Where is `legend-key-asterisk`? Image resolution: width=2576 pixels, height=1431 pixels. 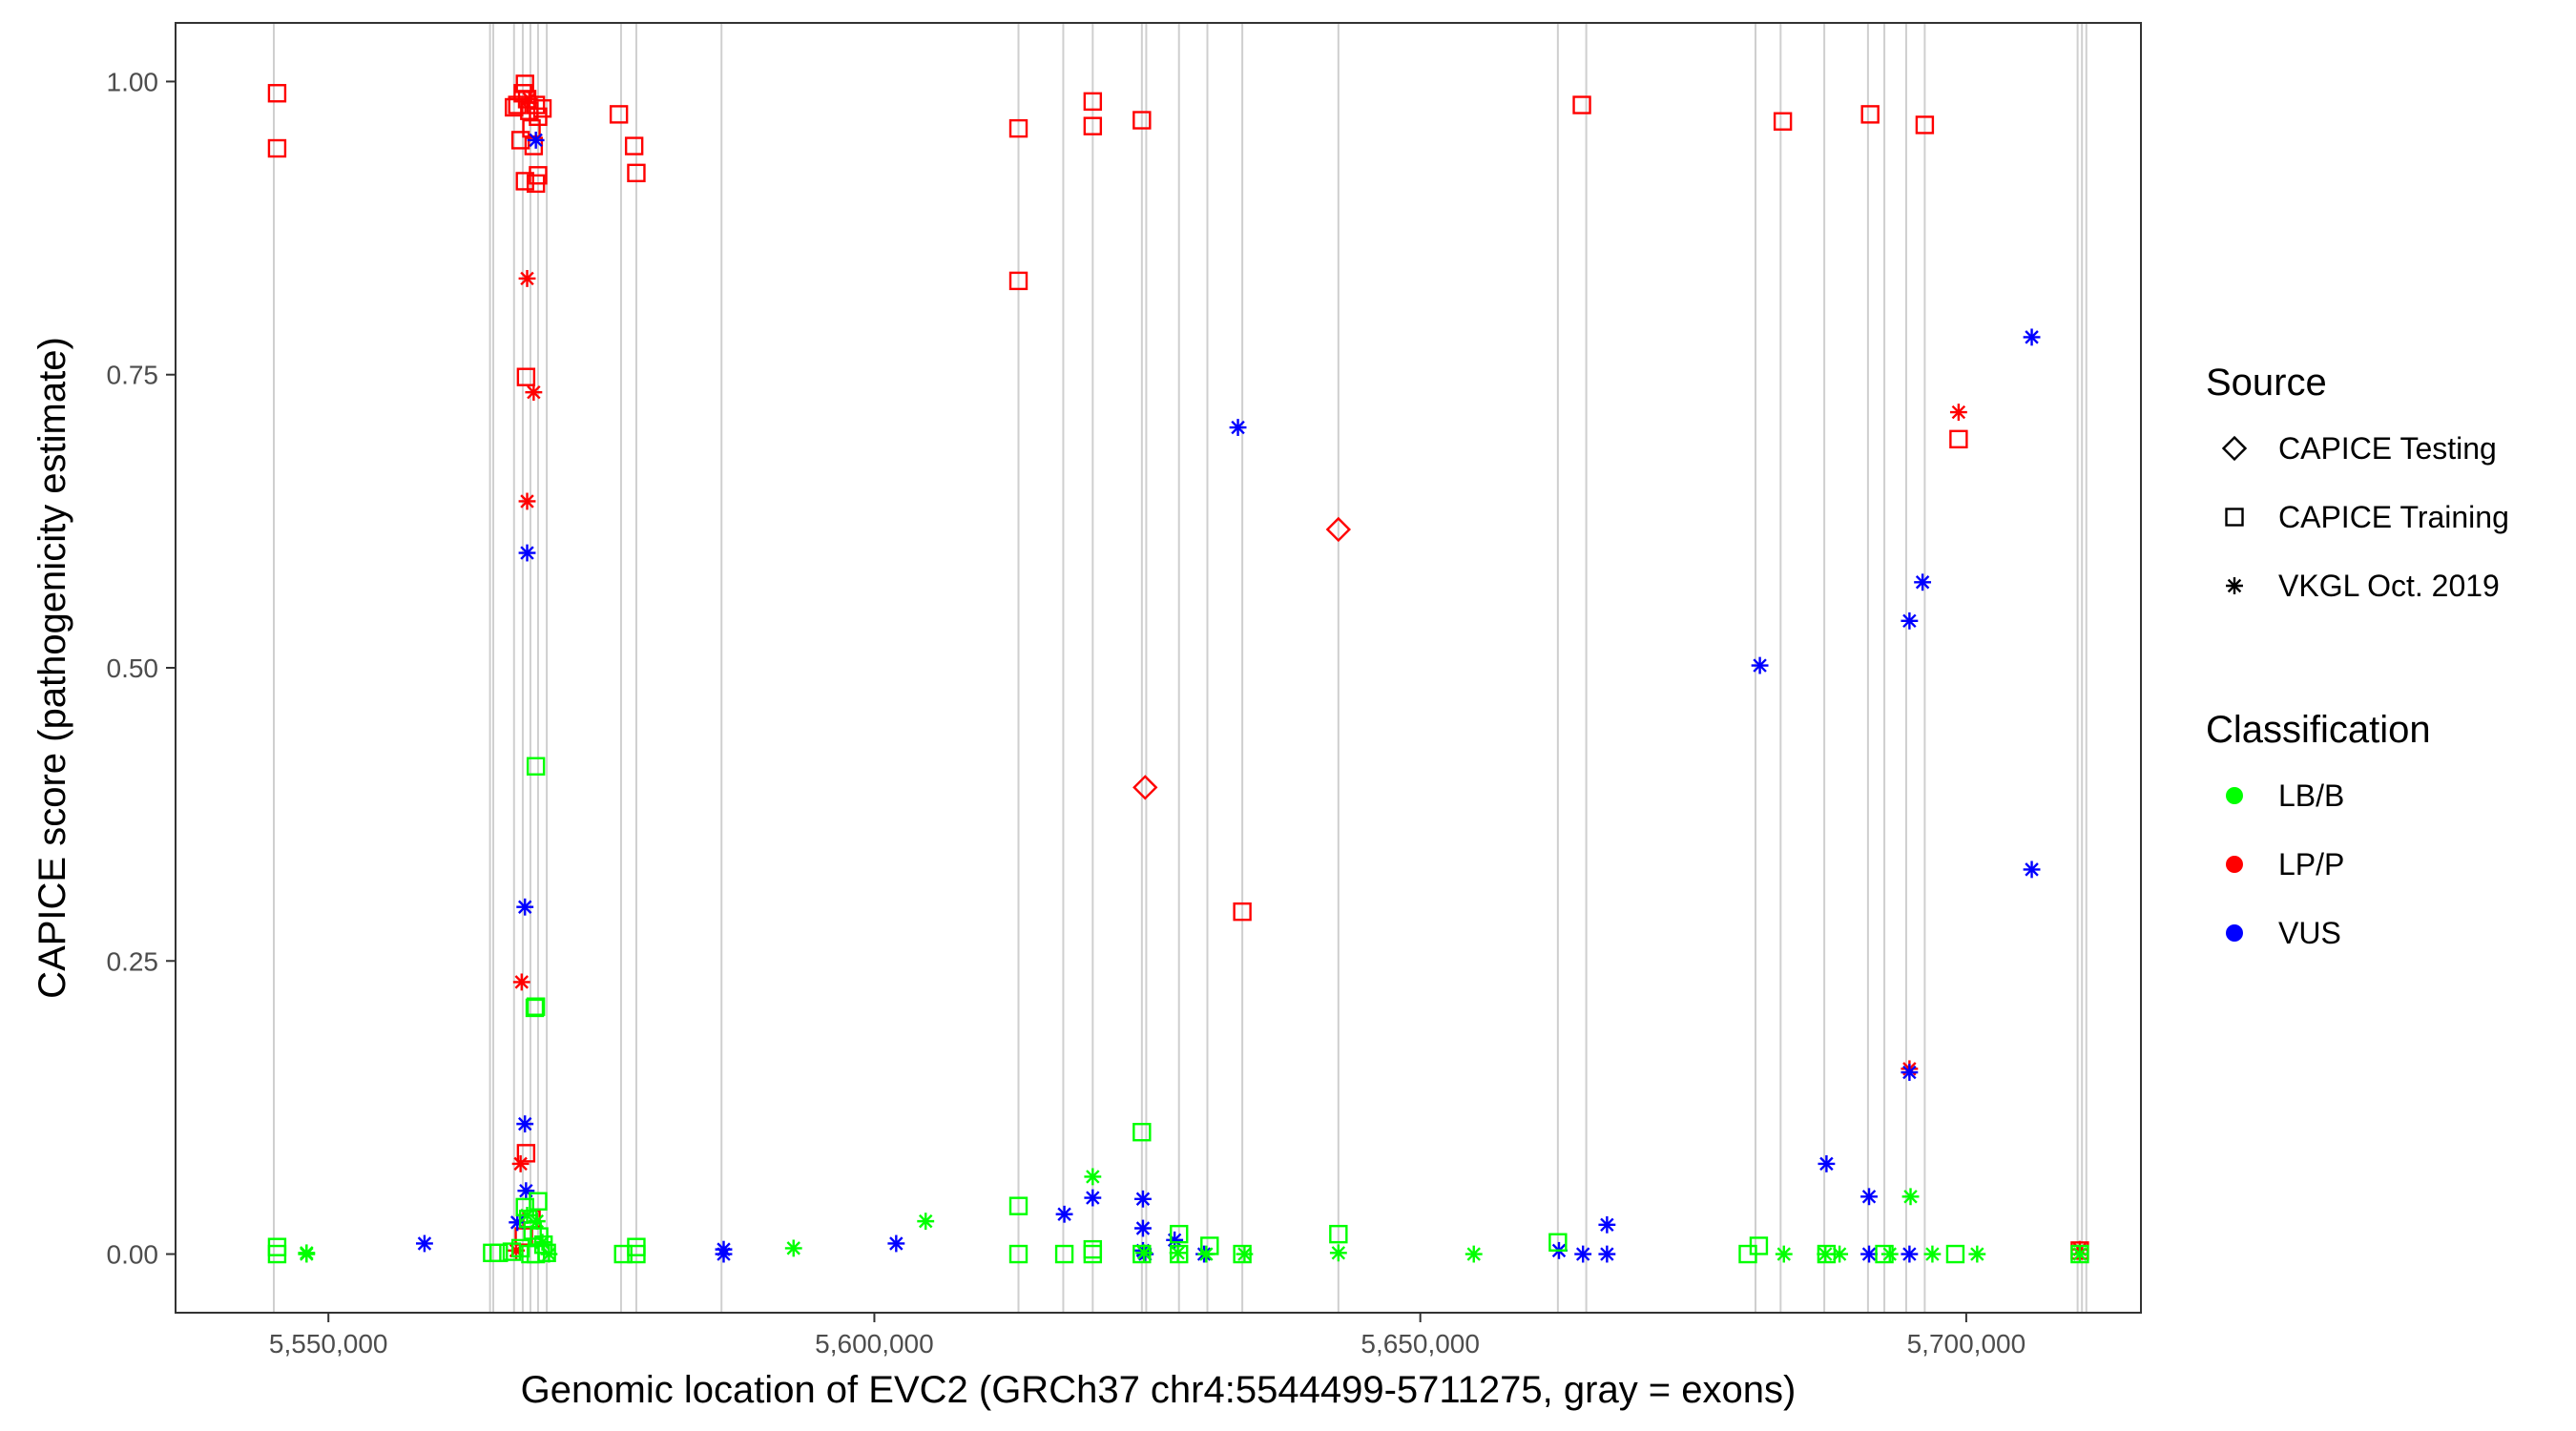 legend-key-asterisk is located at coordinates (2234, 585).